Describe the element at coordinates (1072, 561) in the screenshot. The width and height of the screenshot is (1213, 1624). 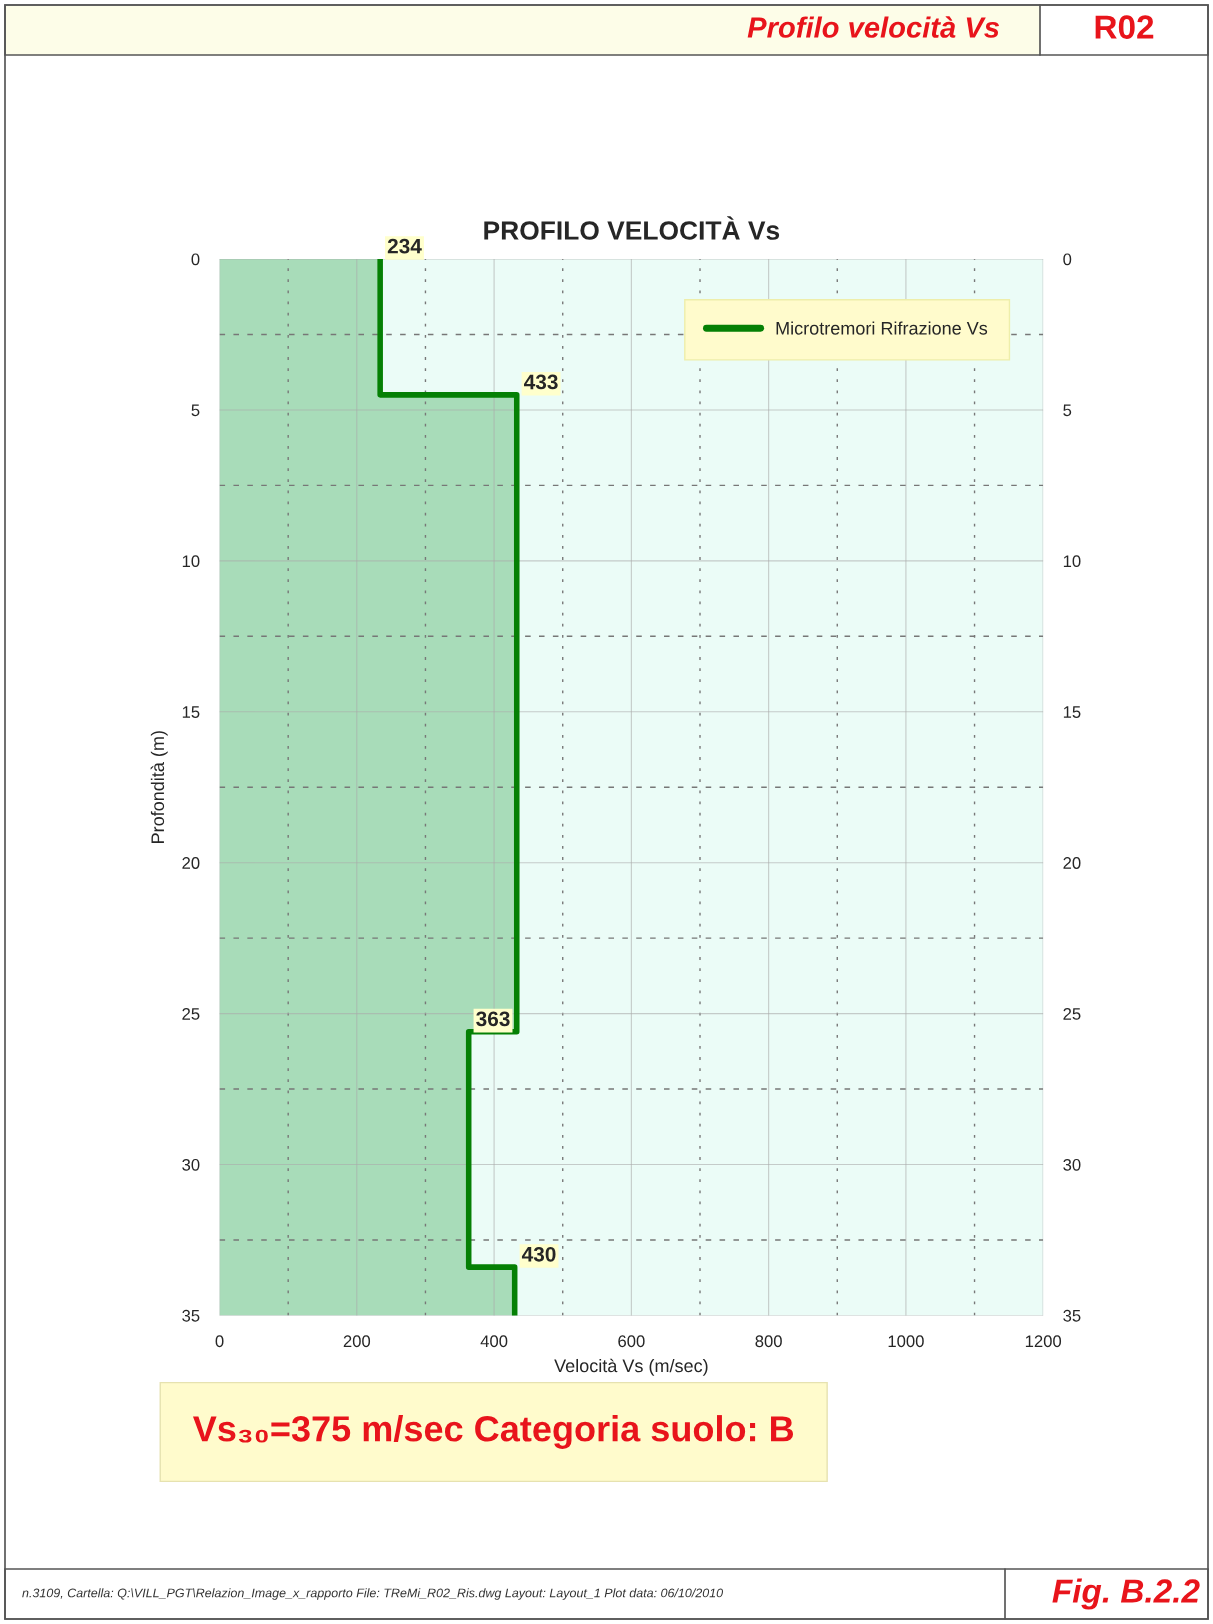
I see `y2-tick-label: 10` at that location.